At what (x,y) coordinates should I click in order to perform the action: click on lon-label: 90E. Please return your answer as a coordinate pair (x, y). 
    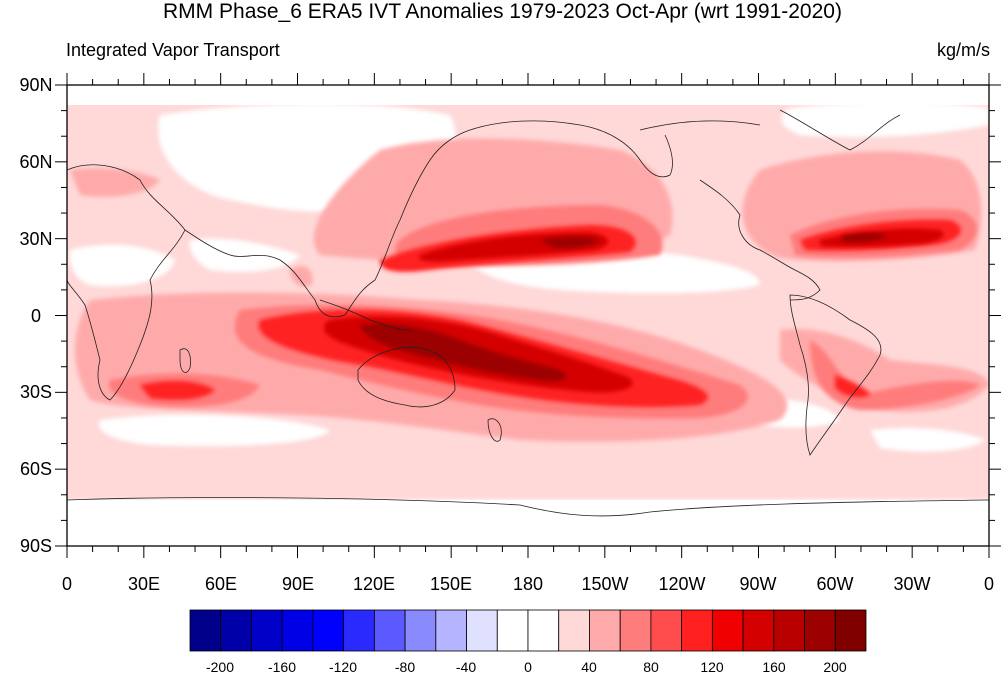
    Looking at the image, I should click on (298, 584).